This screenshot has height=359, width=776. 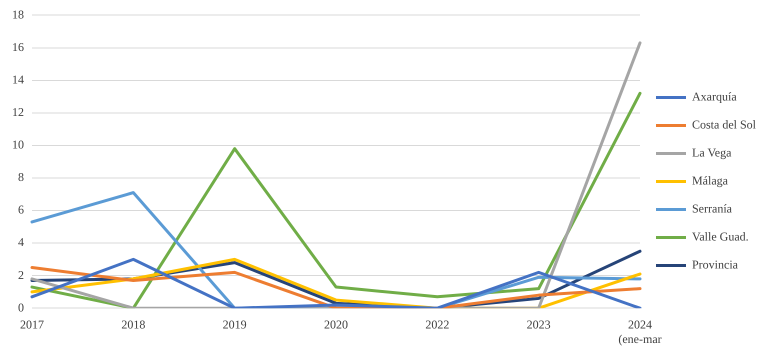 What do you see at coordinates (640, 332) in the screenshot?
I see `x-tick-label: 2024 (ene-mar` at bounding box center [640, 332].